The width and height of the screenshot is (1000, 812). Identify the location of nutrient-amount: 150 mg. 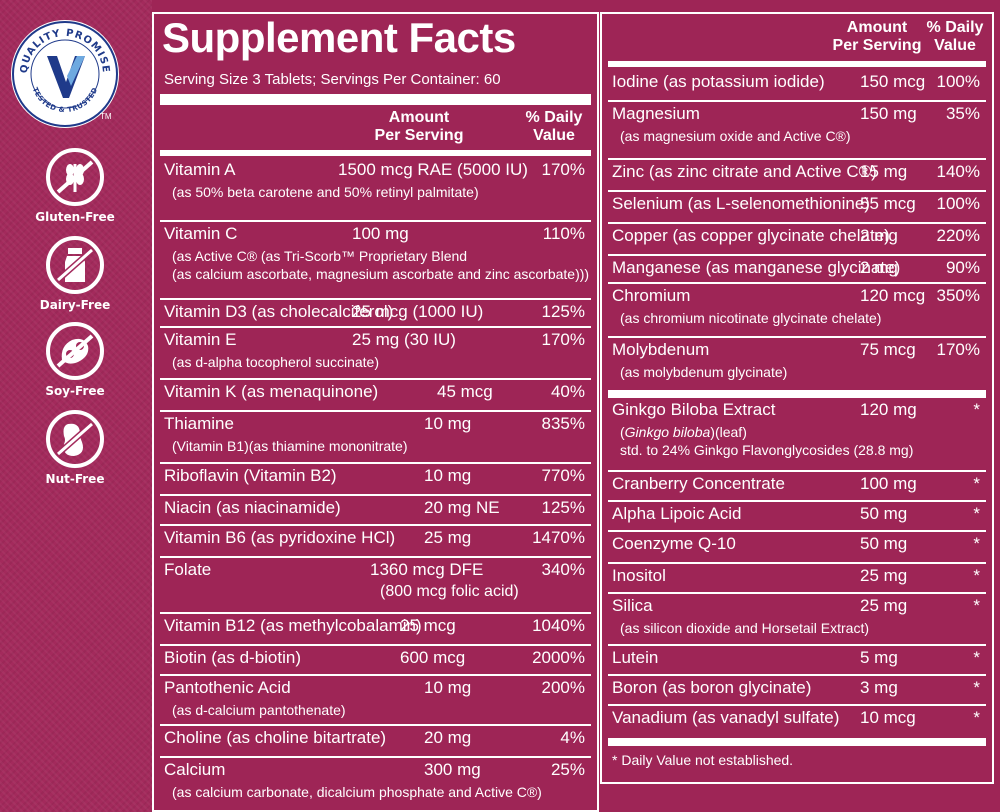
(888, 113).